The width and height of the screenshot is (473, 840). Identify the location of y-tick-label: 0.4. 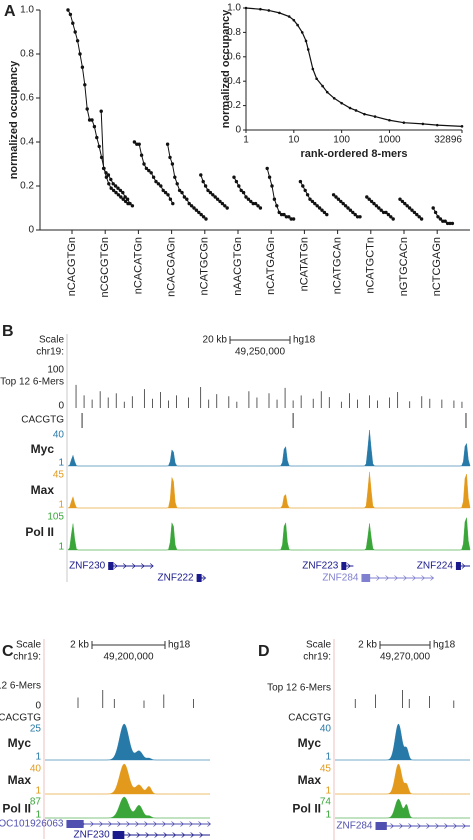
(234, 81).